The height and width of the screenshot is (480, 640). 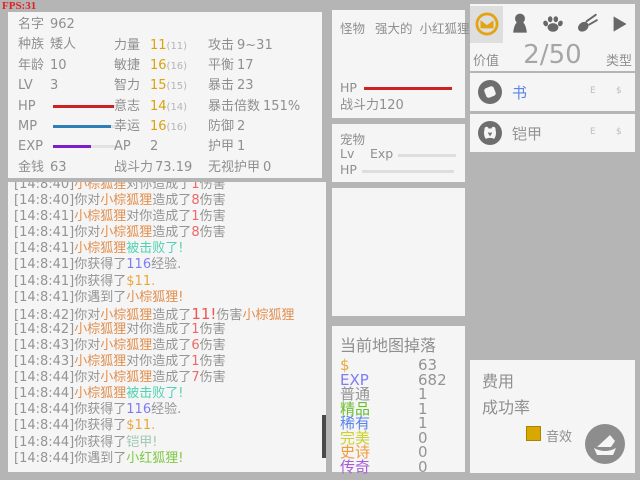 What do you see at coordinates (27, 106) in the screenshot?
I see `stat-label: HP` at bounding box center [27, 106].